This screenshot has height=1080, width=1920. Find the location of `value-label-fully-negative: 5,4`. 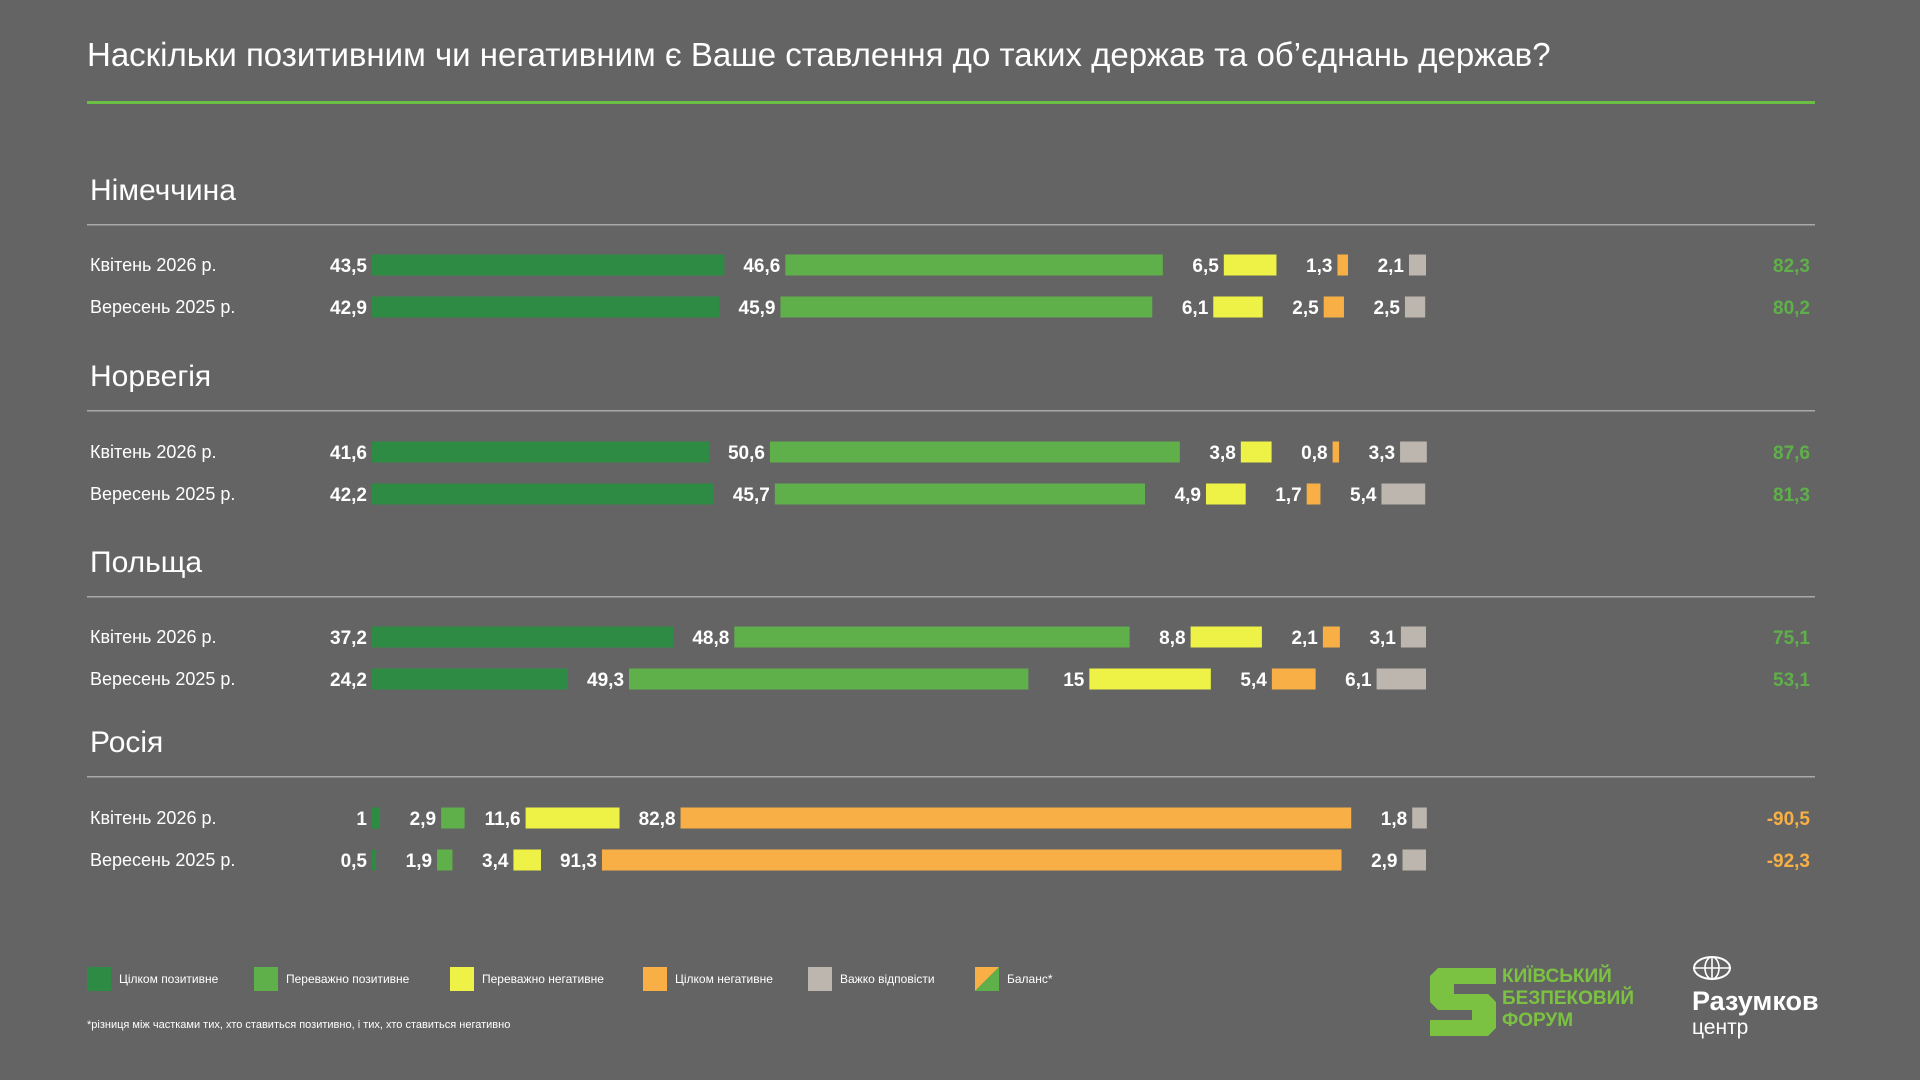

value-label-fully-negative: 5,4 is located at coordinates (1253, 680).